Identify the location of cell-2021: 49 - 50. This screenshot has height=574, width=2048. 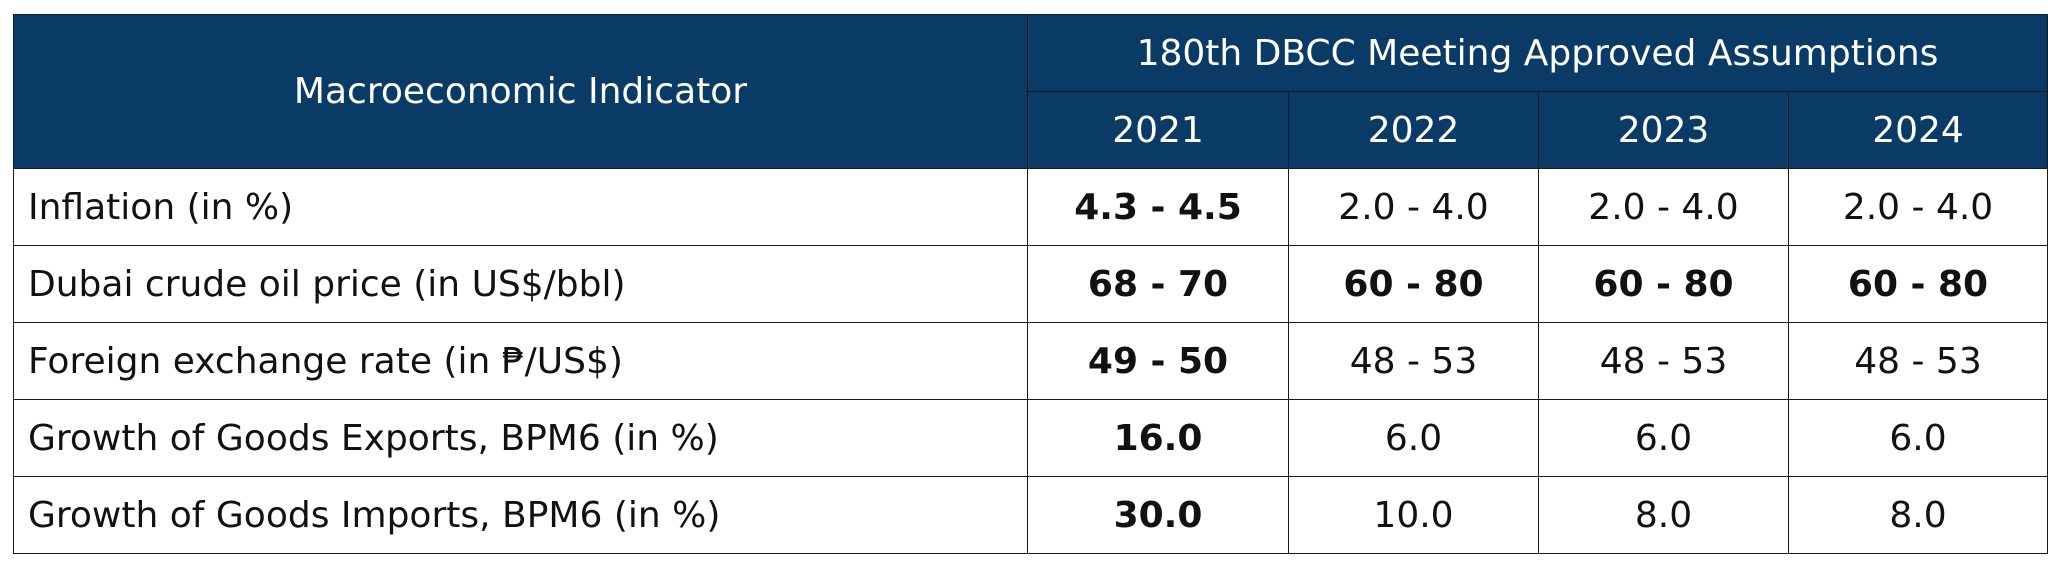
(1158, 361).